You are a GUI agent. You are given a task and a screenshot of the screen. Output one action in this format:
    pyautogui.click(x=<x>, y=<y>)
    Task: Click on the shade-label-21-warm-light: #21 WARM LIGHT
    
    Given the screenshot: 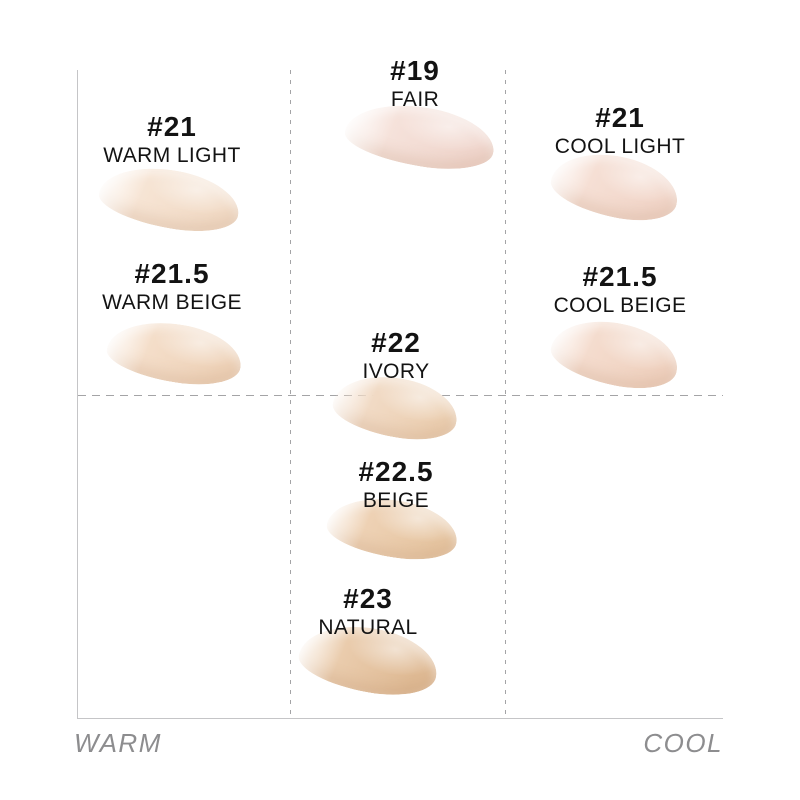 What is the action you would take?
    pyautogui.click(x=172, y=141)
    